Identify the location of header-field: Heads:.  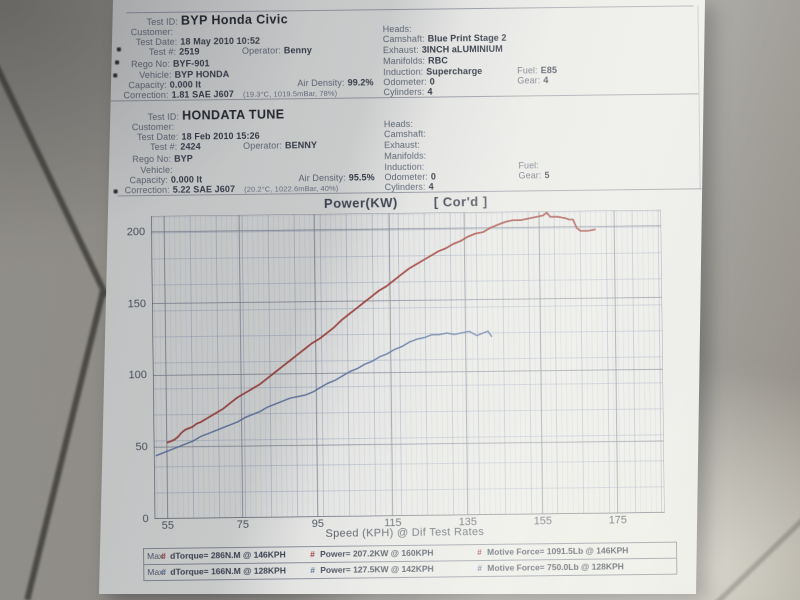
(397, 29).